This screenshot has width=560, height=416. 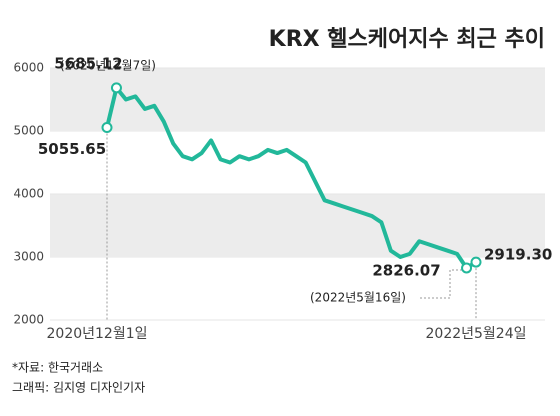 I want to click on annotation: (2020년12월7일), so click(x=108, y=66).